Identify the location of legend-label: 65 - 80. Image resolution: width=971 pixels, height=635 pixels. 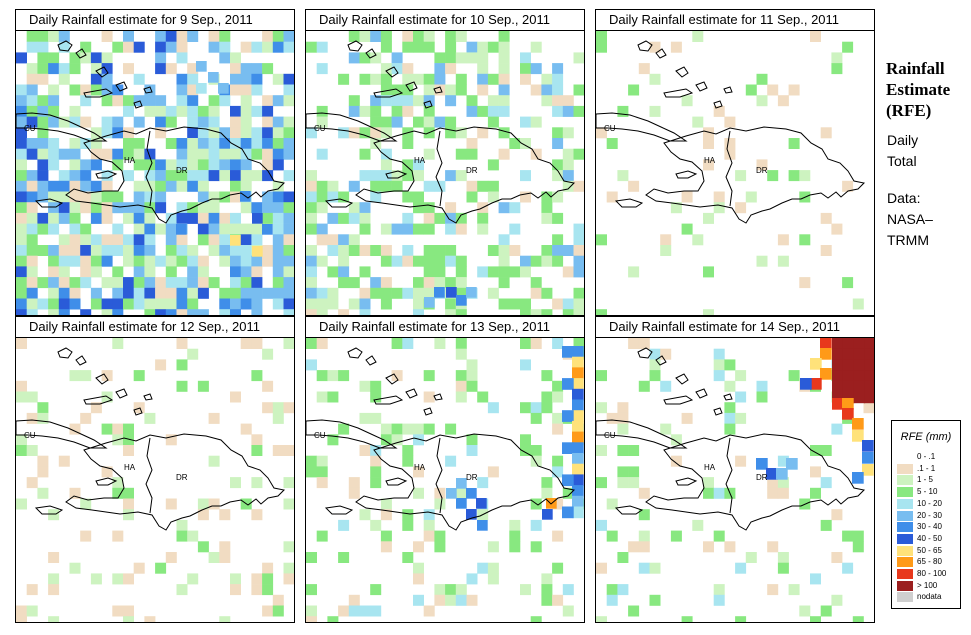
(929, 562).